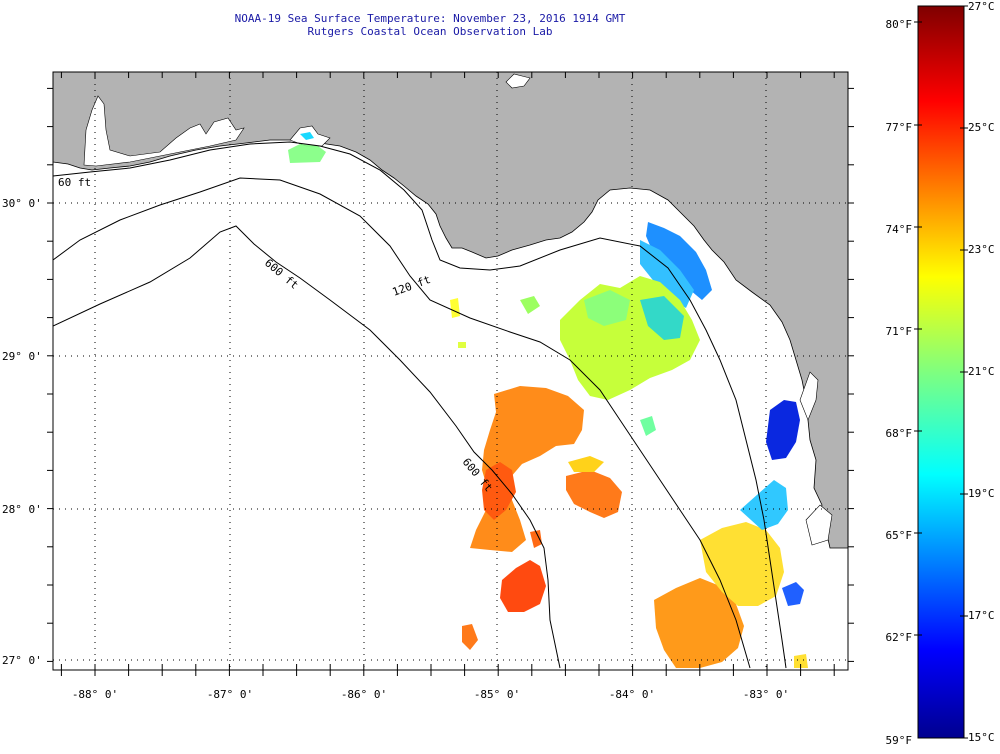  Describe the element at coordinates (783, 430) in the screenshot. I see `sst-patch-deepblue-east` at that location.